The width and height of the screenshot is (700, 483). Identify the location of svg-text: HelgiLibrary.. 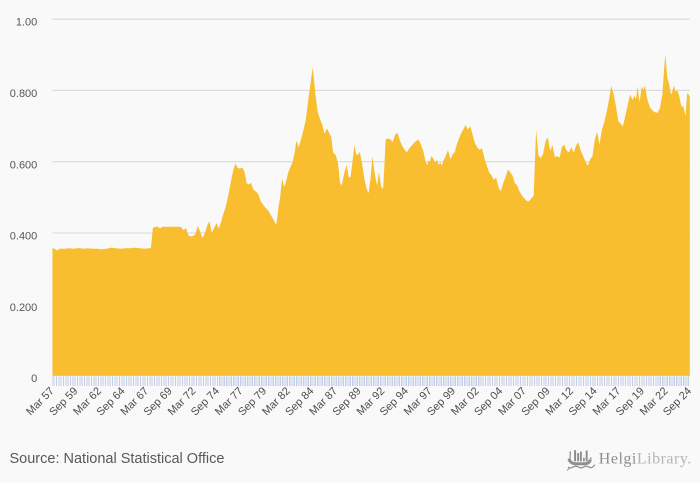
(645, 458).